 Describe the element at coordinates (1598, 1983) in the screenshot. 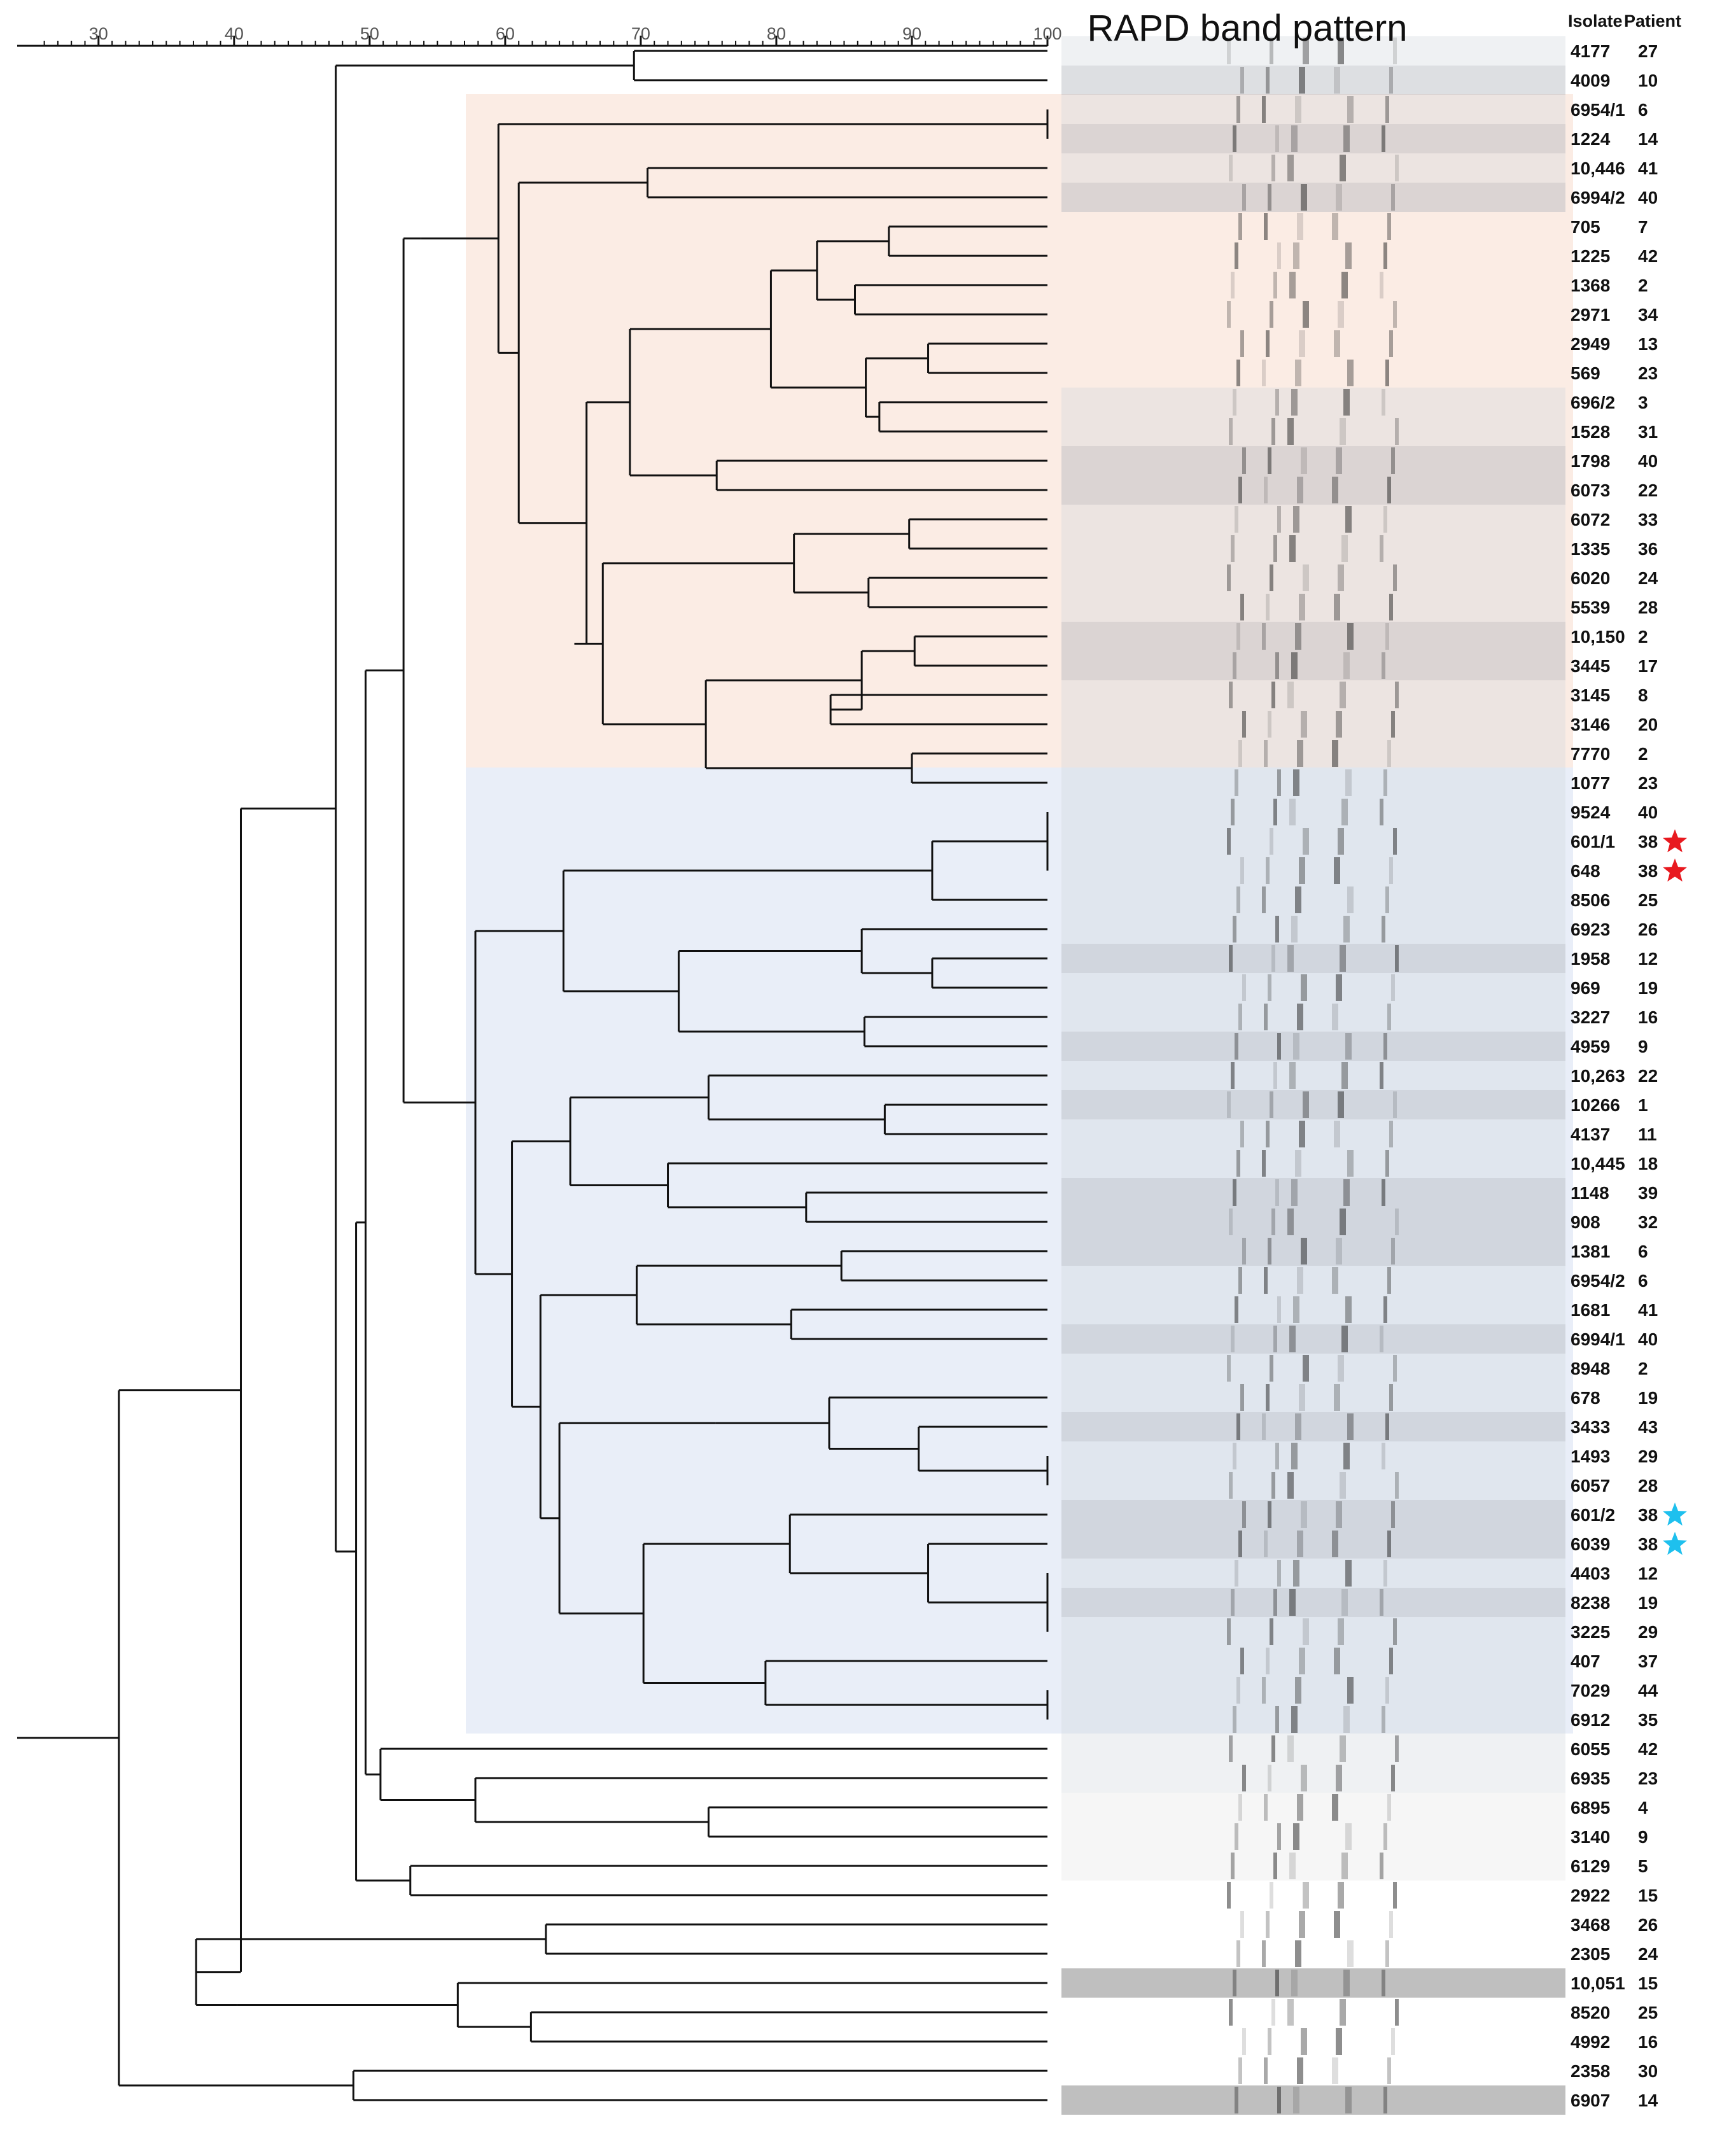

I see `isolate-label: 10,051` at that location.